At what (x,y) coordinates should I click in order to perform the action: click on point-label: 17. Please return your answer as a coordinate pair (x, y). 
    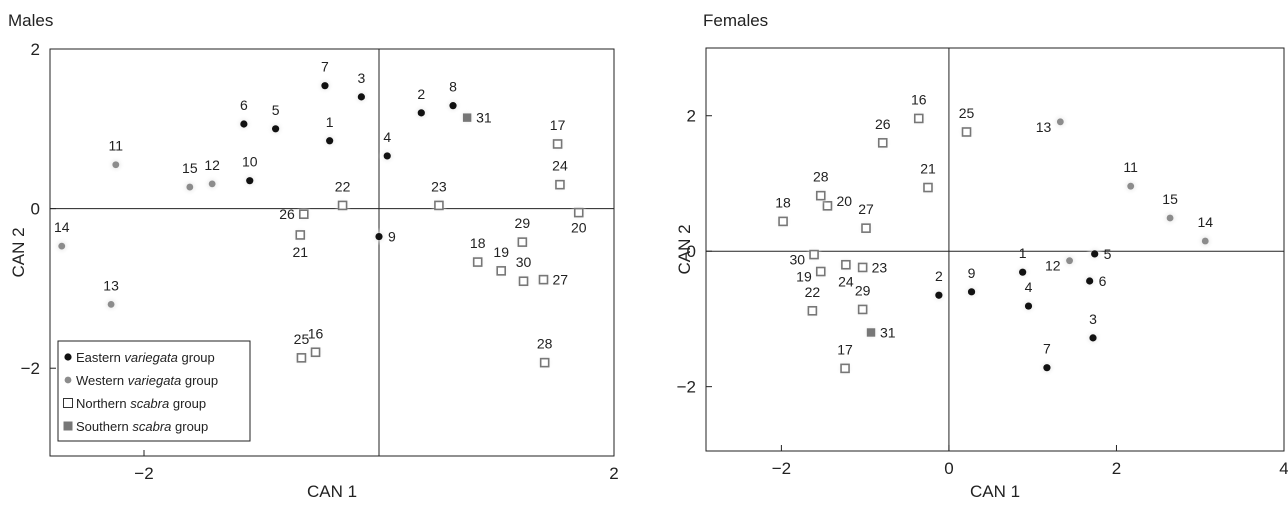
    Looking at the image, I should click on (845, 349).